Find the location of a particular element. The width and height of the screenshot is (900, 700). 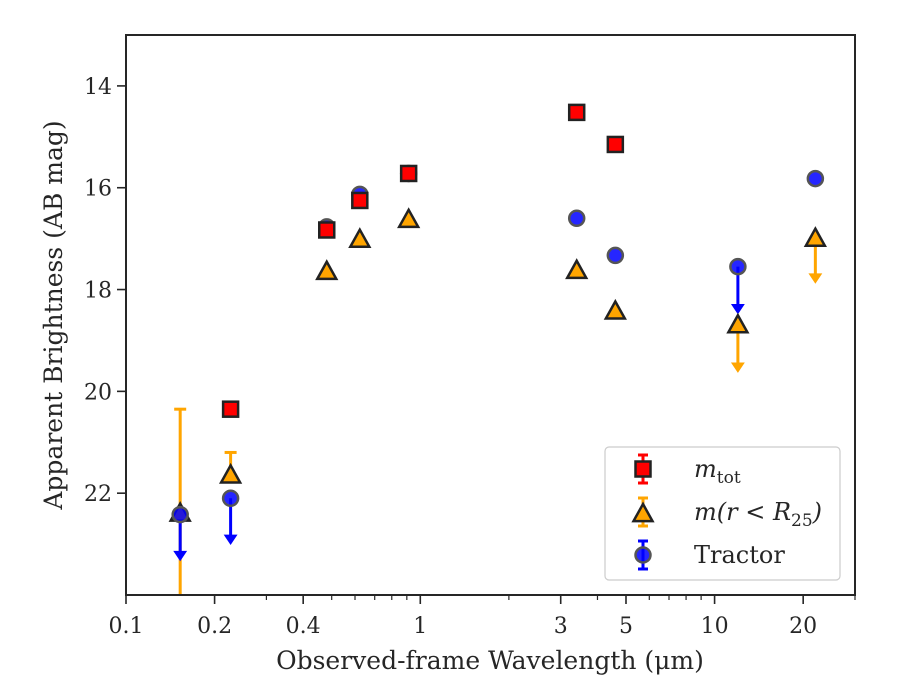

legend-entry-tractor: Tractor is located at coordinates (709, 555).